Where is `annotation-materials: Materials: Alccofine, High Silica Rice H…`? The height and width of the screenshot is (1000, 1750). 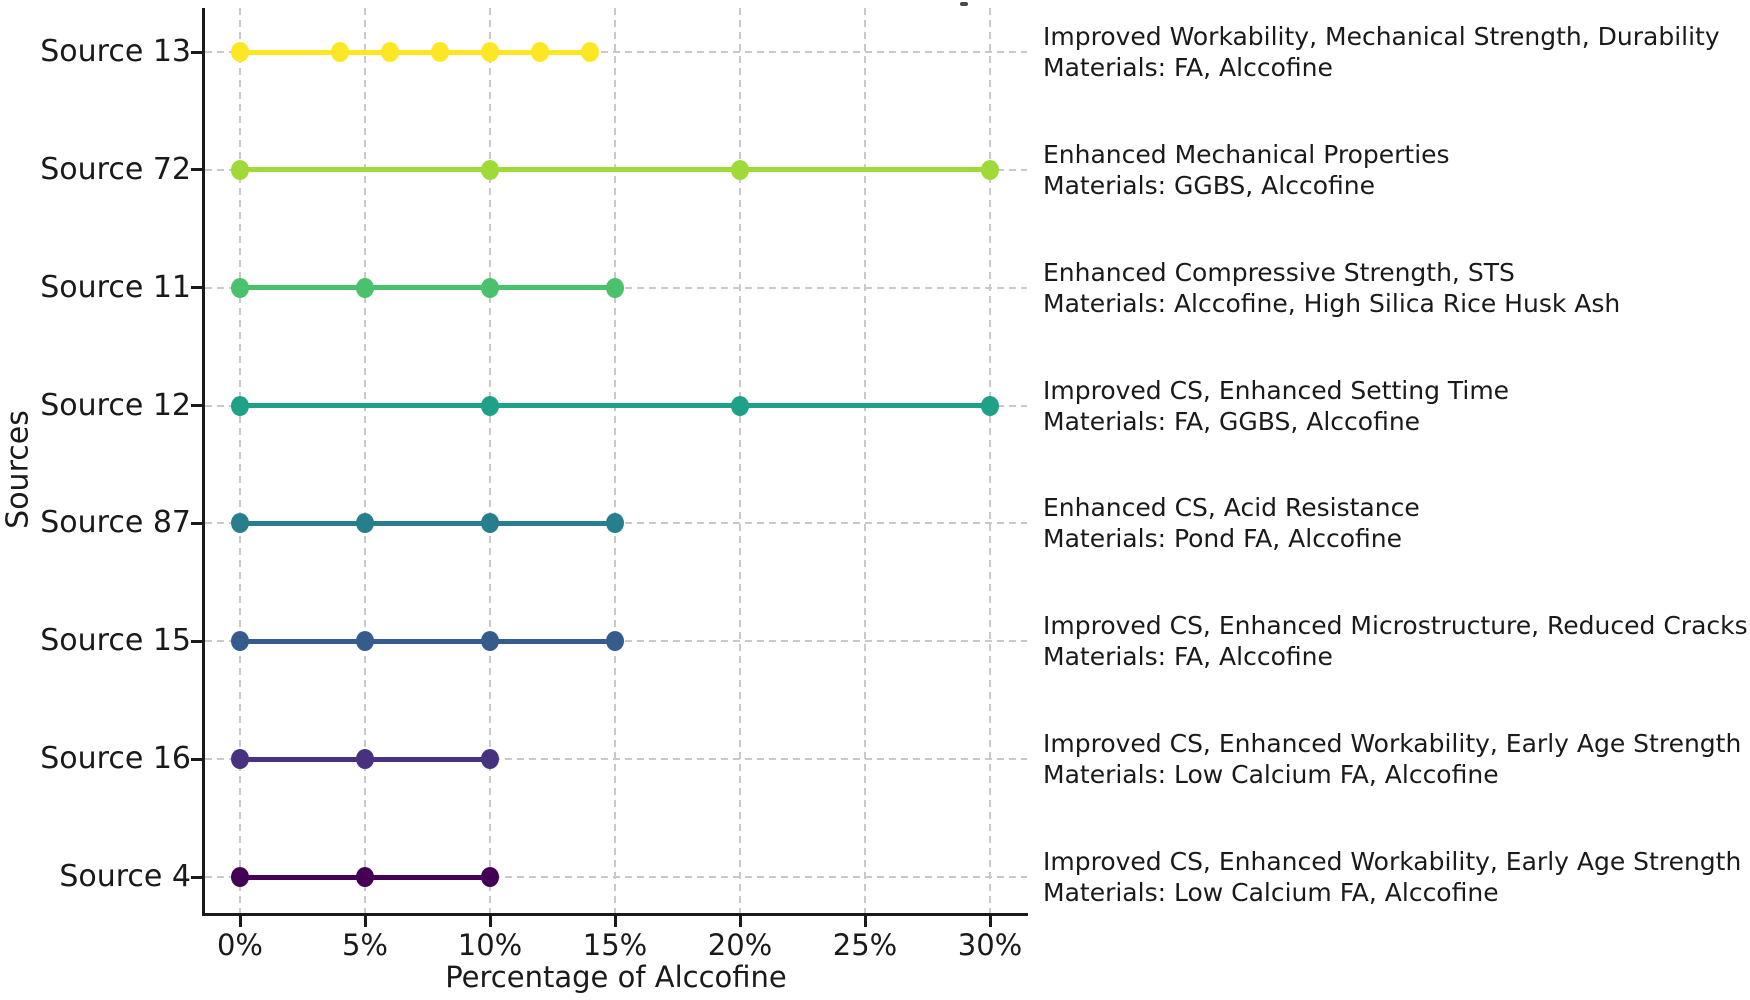 annotation-materials: Materials: Alccofine, High Silica Rice H… is located at coordinates (1332, 303).